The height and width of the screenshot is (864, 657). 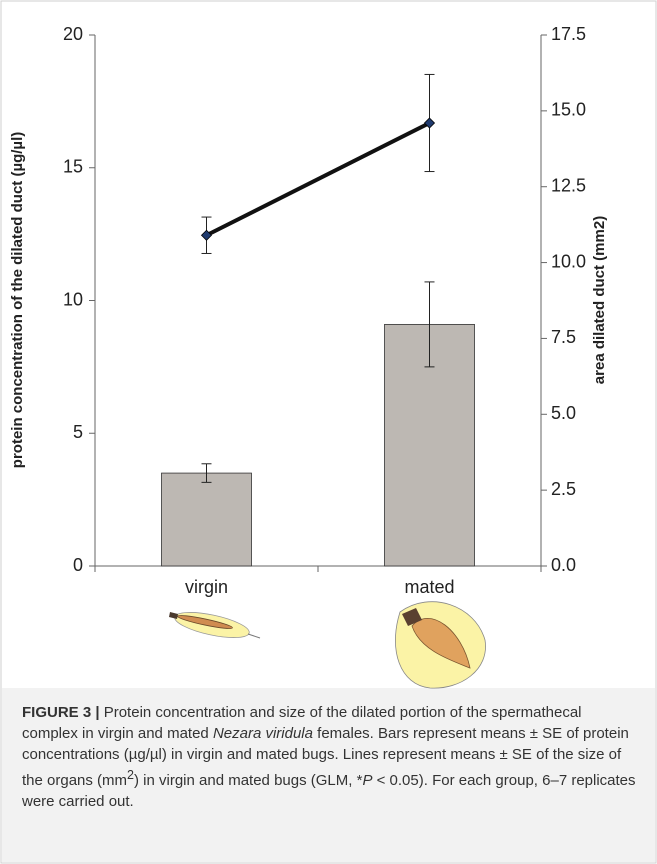 What do you see at coordinates (73, 299) in the screenshot?
I see `y-tick-label: 10` at bounding box center [73, 299].